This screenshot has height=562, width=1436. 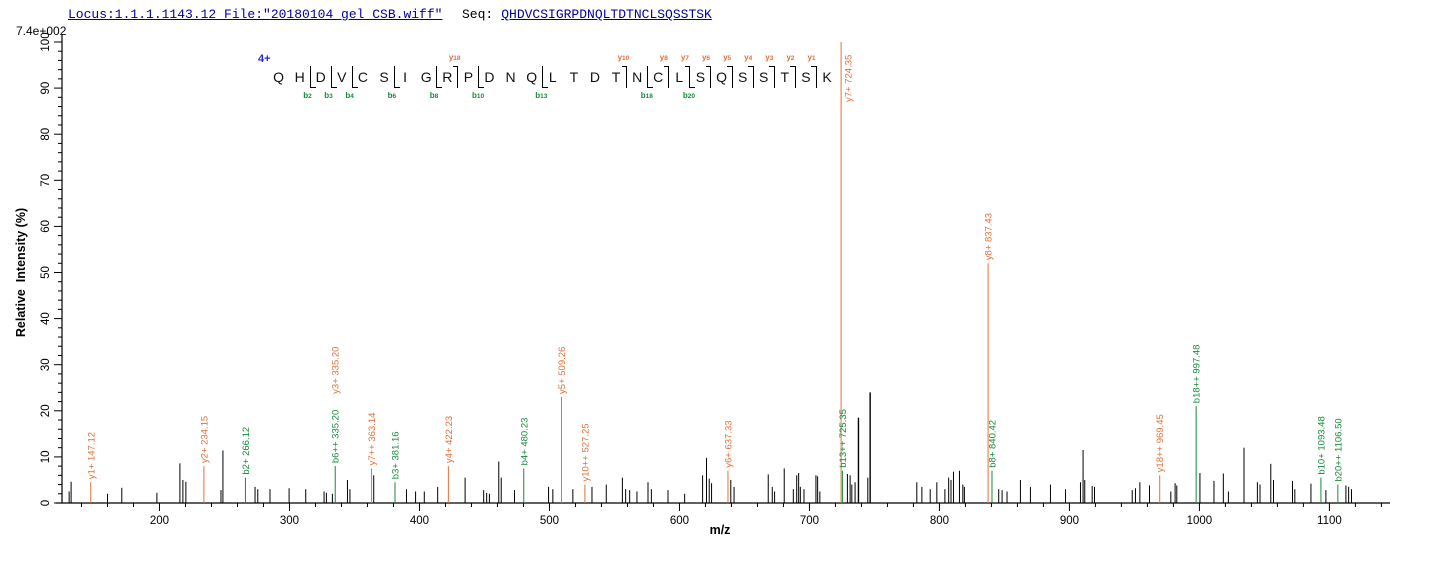 What do you see at coordinates (585, 452) in the screenshot?
I see `peak-ion-label: y10++ 527.25` at bounding box center [585, 452].